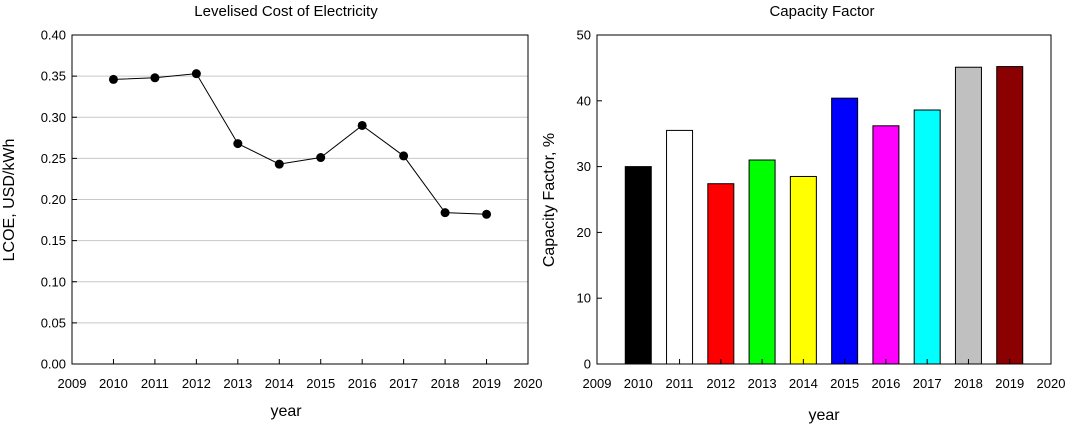 Image resolution: width=1072 pixels, height=427 pixels. What do you see at coordinates (486, 383) in the screenshot?
I see `lcoe-x-tick-label: 2019` at bounding box center [486, 383].